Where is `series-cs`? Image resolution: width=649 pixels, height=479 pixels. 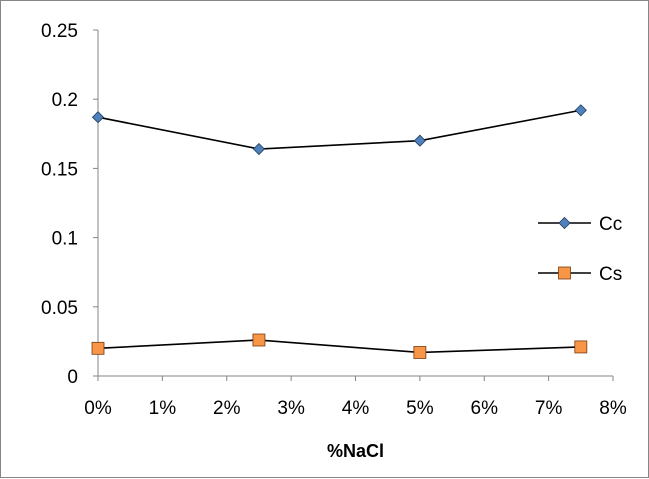 series-cs is located at coordinates (339, 346).